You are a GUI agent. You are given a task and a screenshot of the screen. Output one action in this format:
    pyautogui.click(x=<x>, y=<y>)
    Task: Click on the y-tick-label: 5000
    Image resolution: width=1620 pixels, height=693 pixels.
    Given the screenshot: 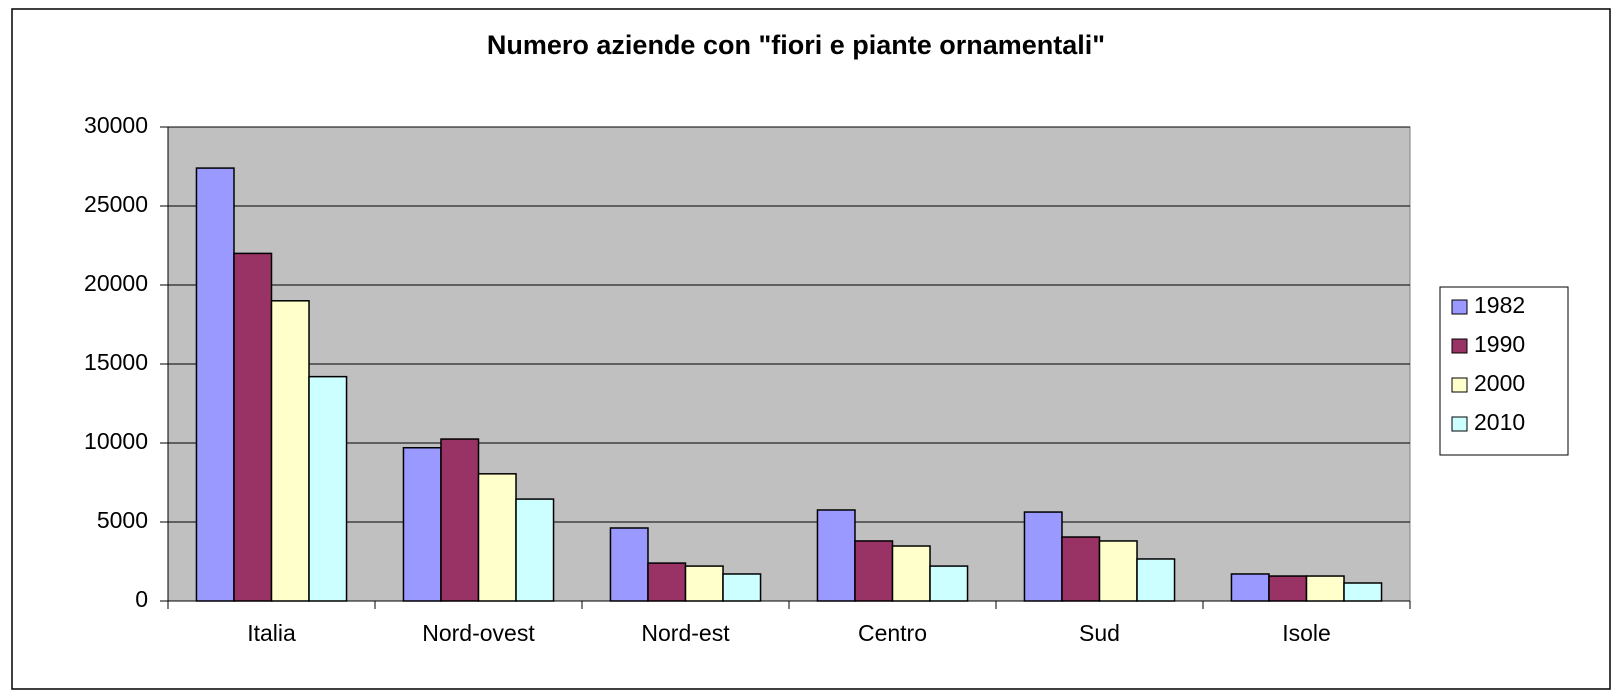 What is the action you would take?
    pyautogui.click(x=122, y=520)
    